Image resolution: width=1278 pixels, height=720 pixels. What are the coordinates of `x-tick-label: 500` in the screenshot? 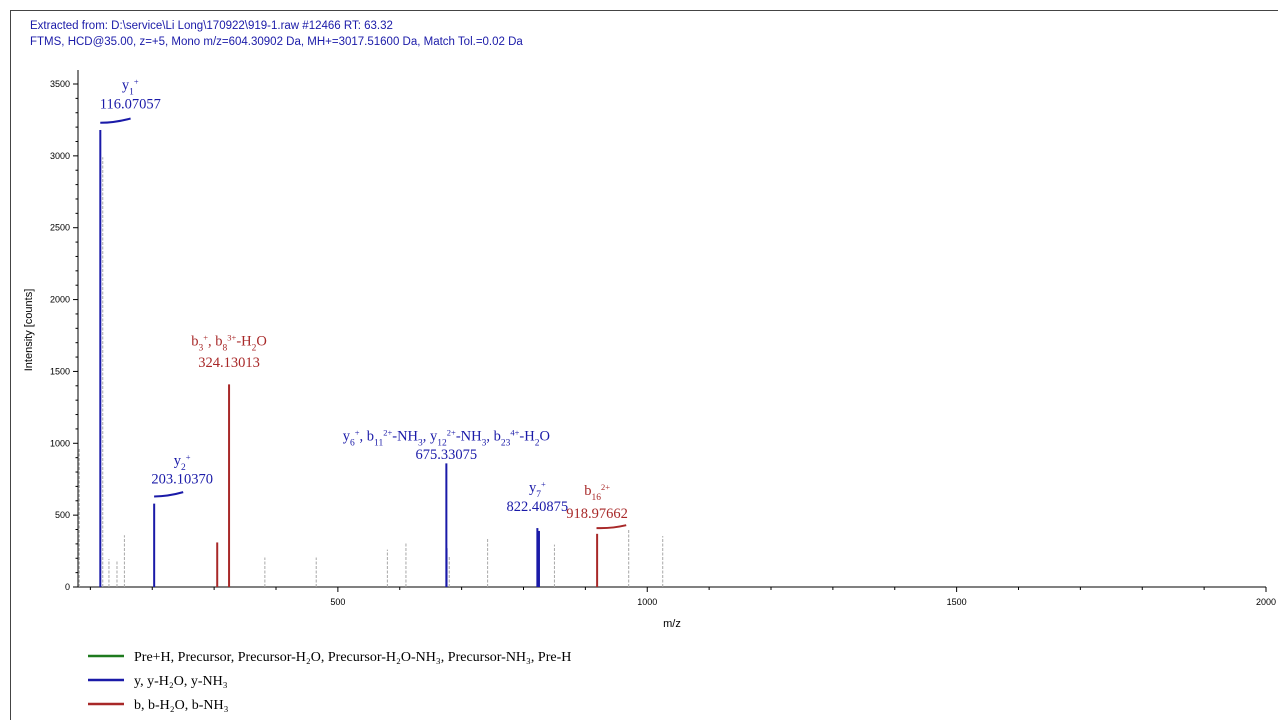 It's located at (337, 602).